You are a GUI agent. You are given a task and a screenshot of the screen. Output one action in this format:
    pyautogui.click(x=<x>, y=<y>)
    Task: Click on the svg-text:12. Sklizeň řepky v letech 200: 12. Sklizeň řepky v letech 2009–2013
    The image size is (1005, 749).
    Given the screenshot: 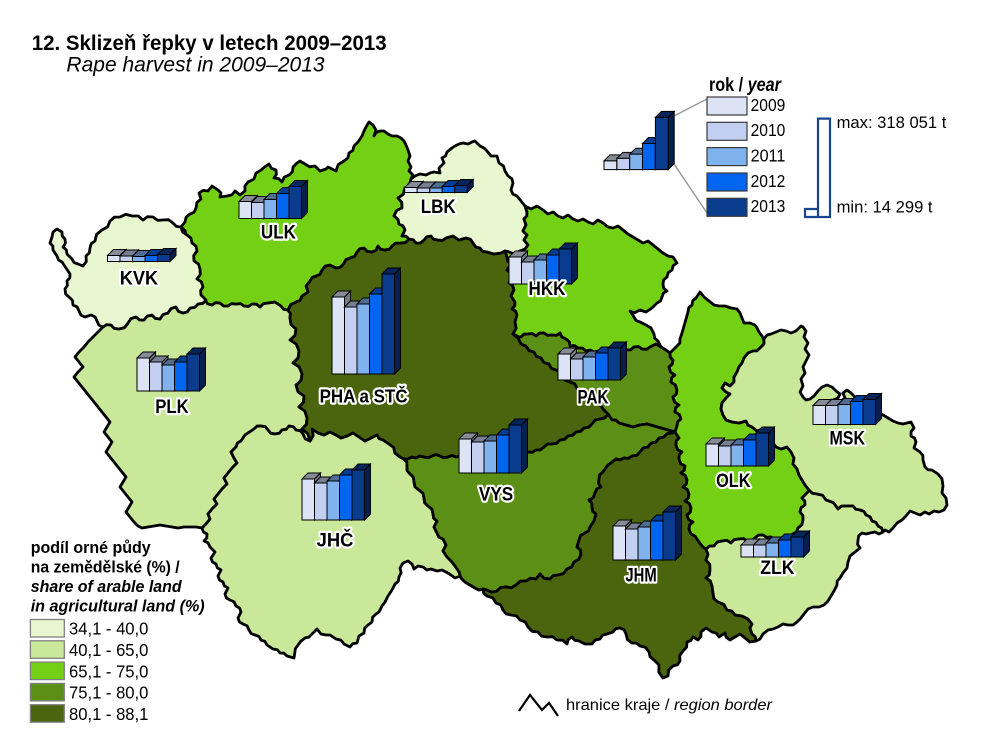 What is the action you would take?
    pyautogui.click(x=209, y=43)
    